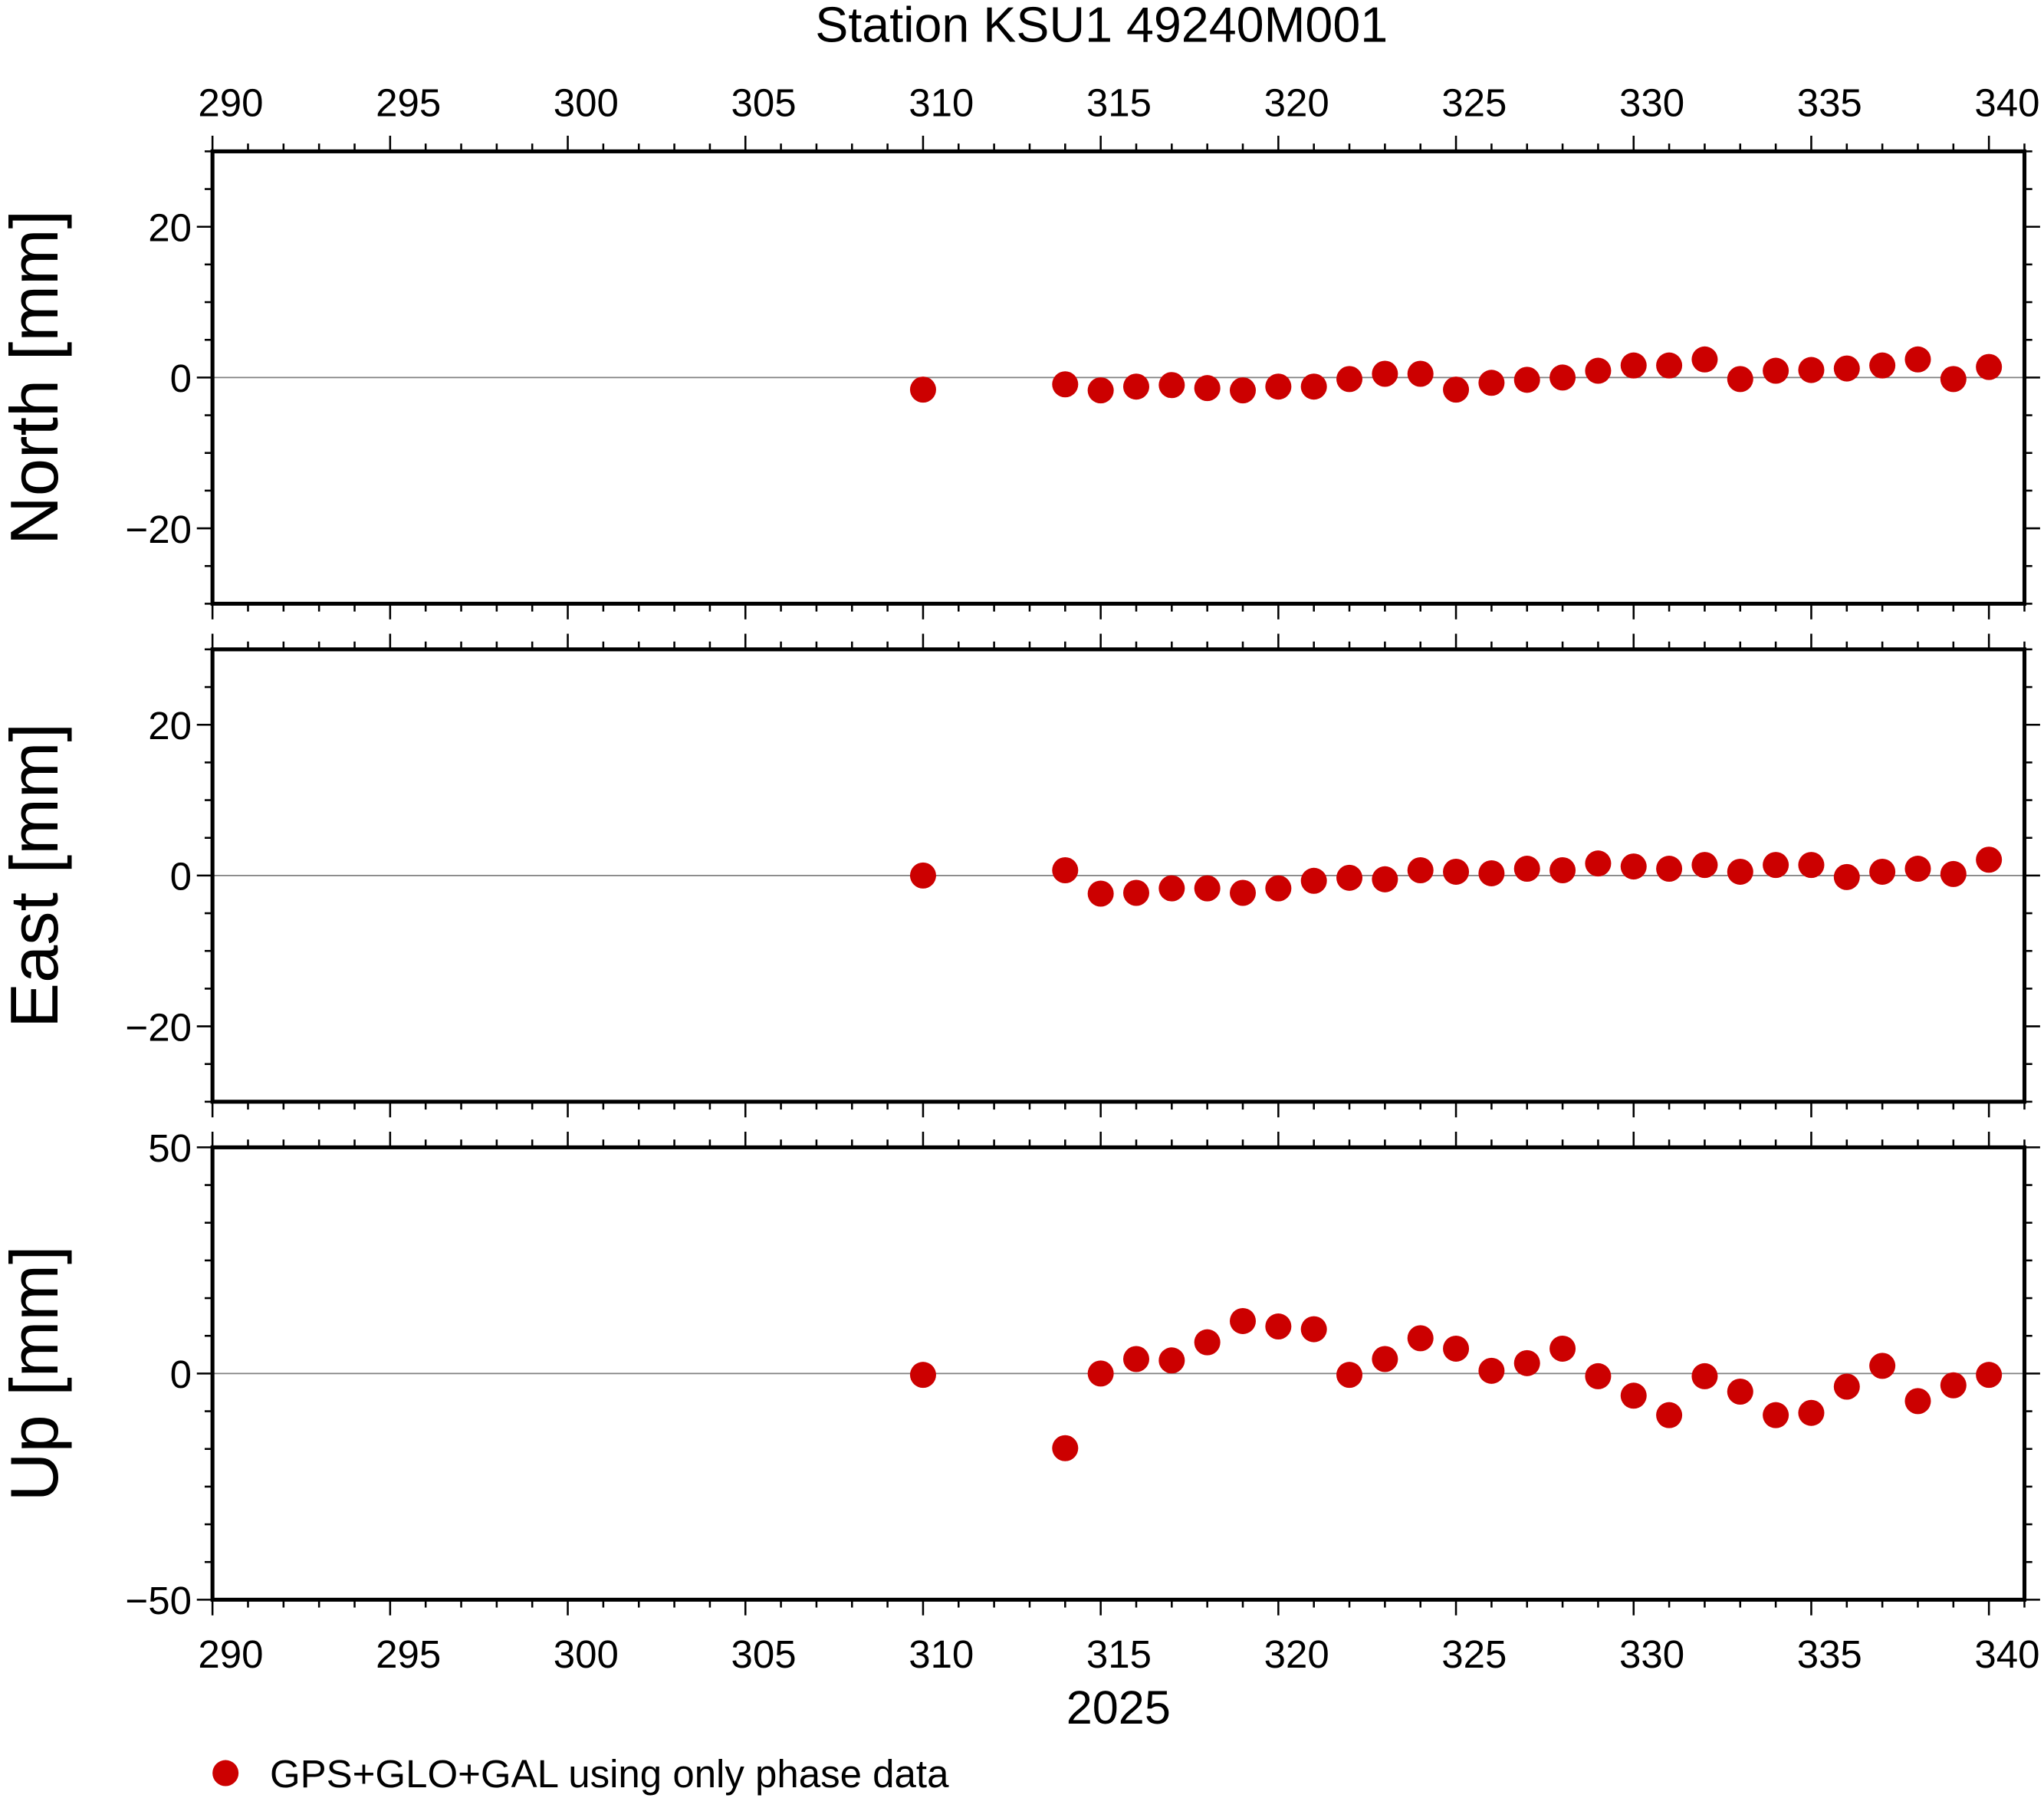 The image size is (2044, 1798). I want to click on x-tick-label: 305, so click(764, 103).